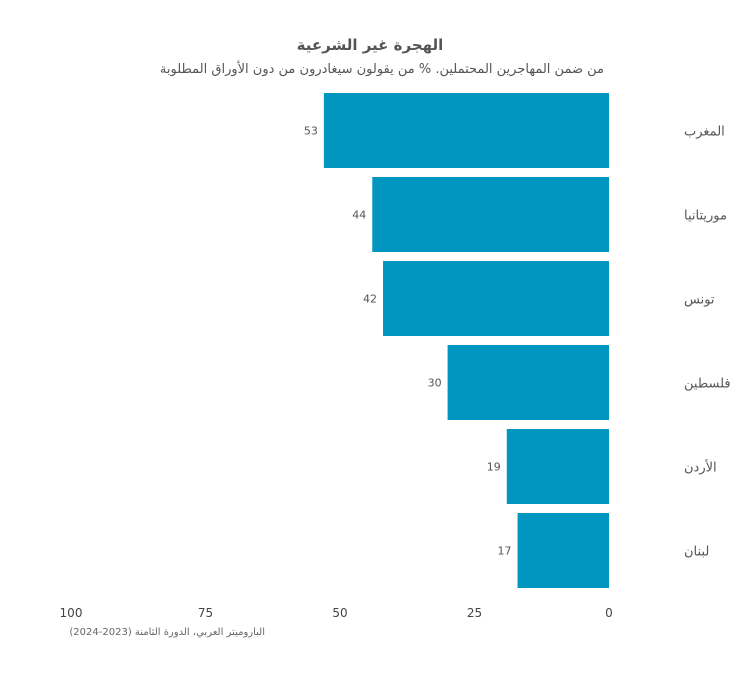  I want to click on category-label: موريتانيا, so click(705, 216).